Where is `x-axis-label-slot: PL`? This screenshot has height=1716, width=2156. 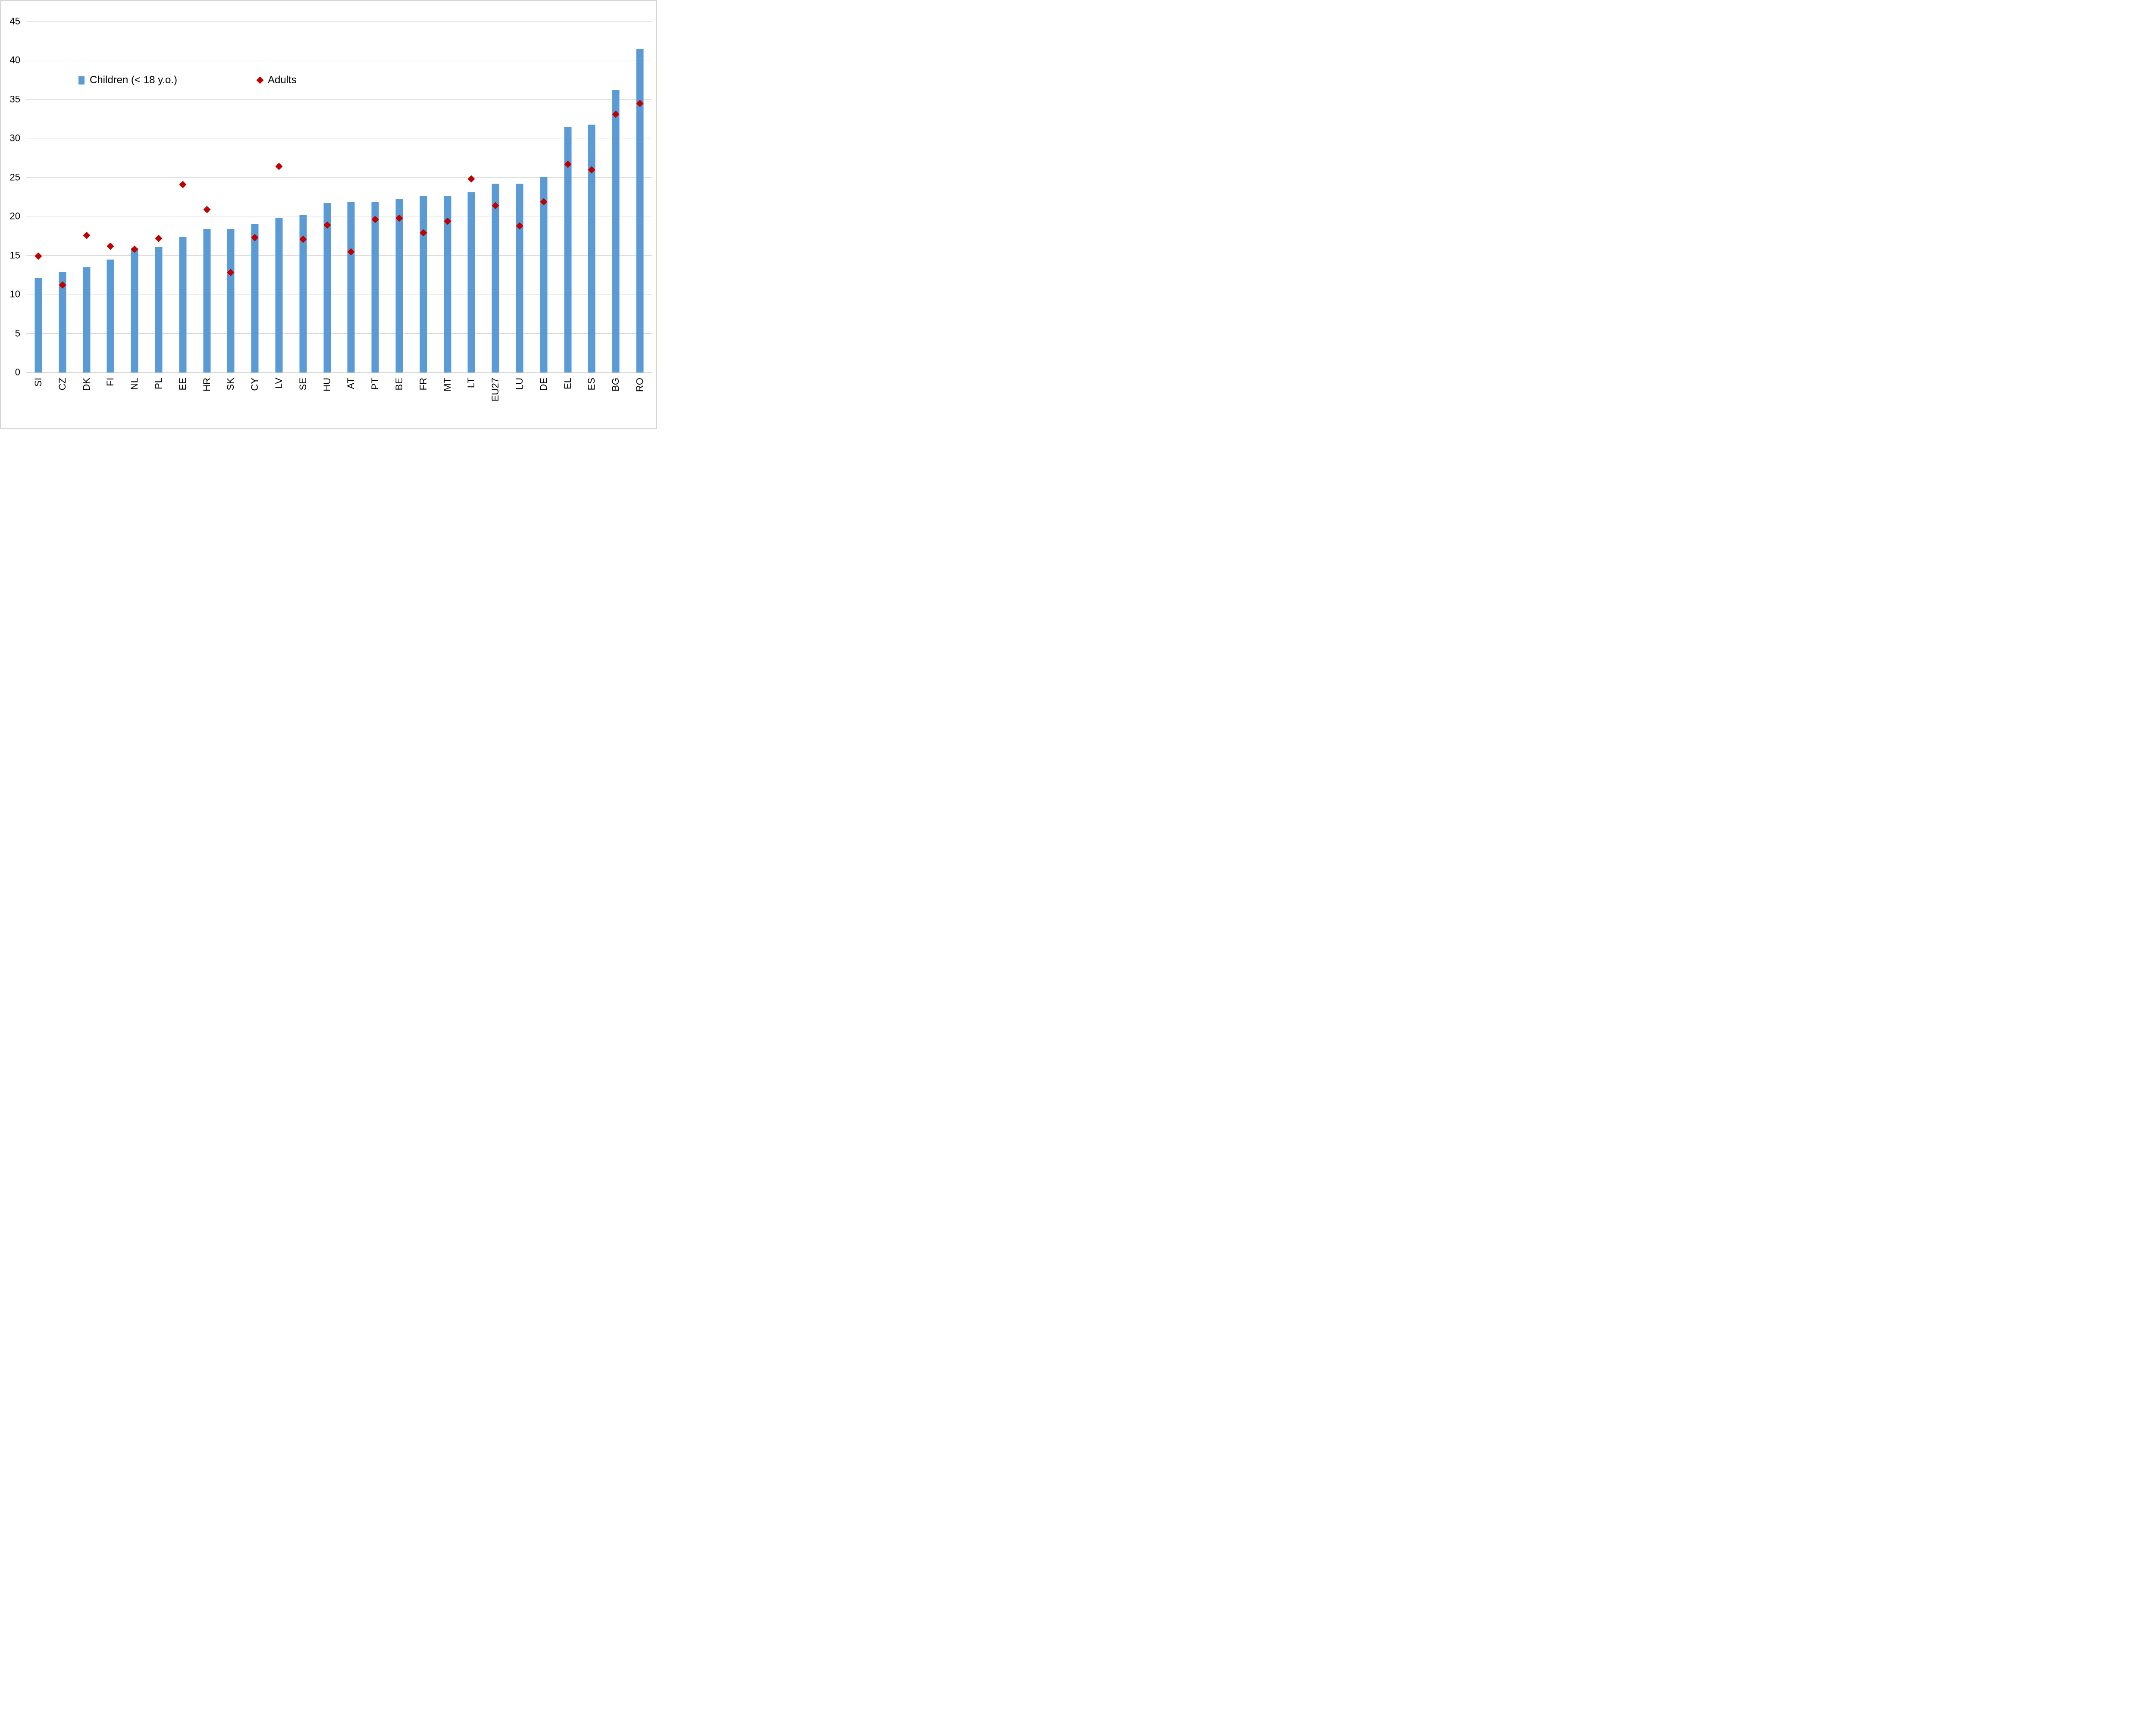 x-axis-label-slot: PL is located at coordinates (158, 383).